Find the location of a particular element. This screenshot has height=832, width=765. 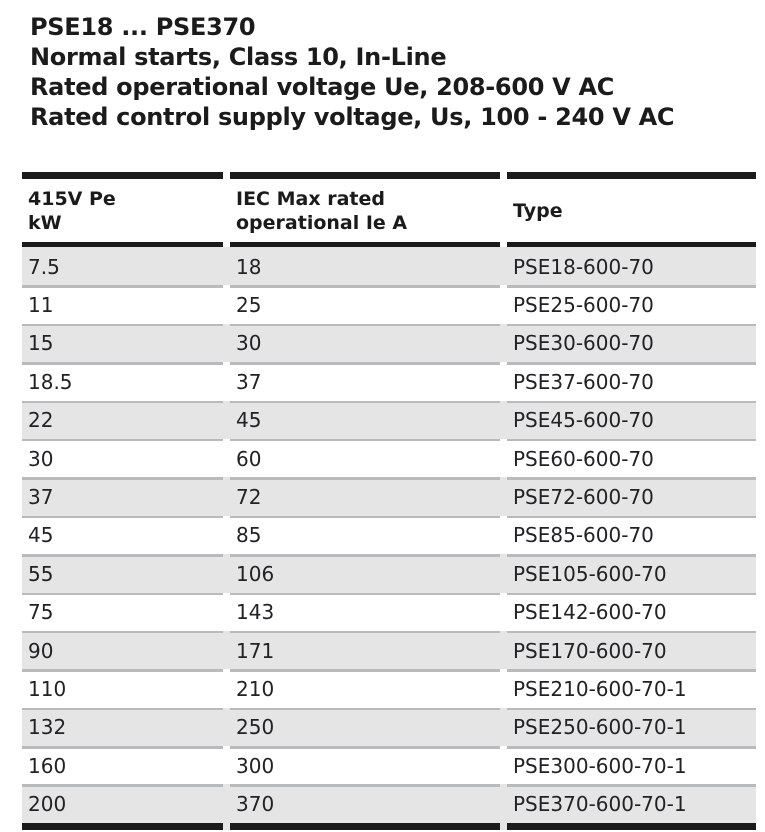

table-row: 110 210 PSE210-600-70-1 is located at coordinates (389, 688).